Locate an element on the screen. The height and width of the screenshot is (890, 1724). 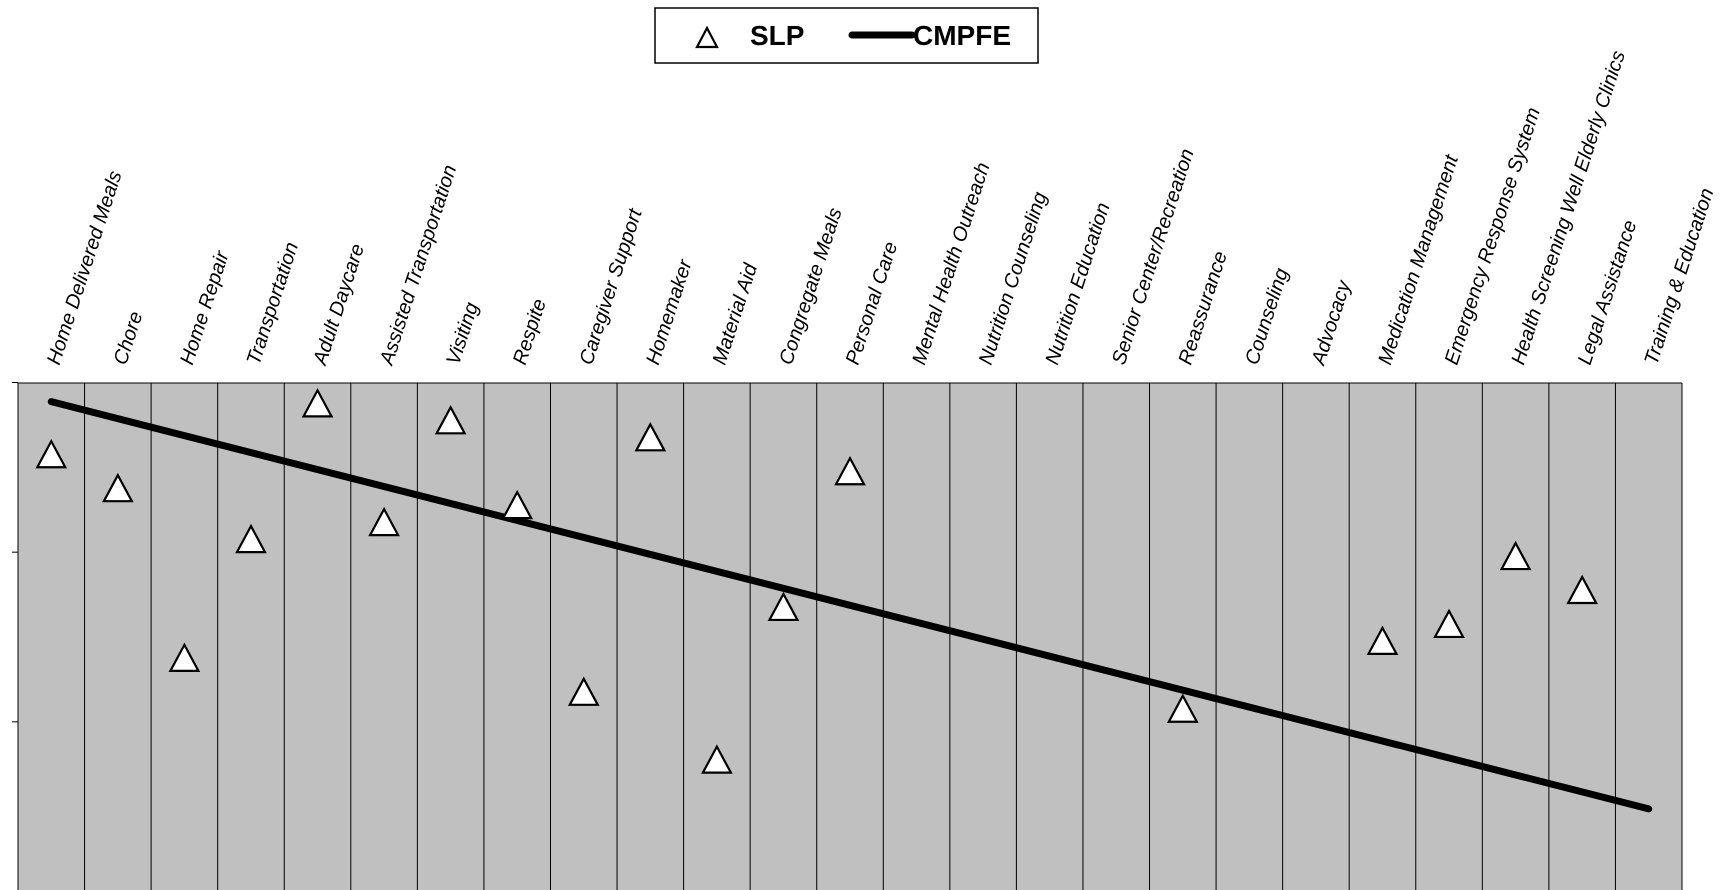
x-tick-label: Home Repair is located at coordinates (205, 307).